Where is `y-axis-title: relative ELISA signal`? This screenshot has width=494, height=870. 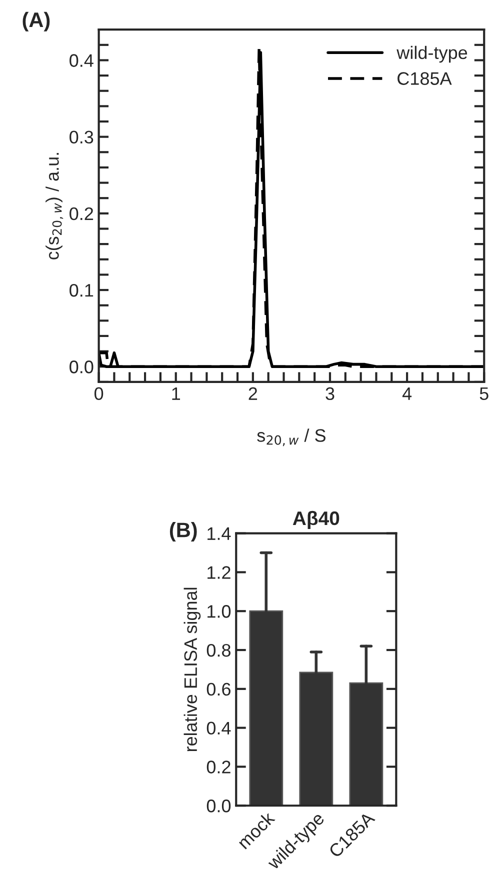
y-axis-title: relative ELISA signal is located at coordinates (192, 670).